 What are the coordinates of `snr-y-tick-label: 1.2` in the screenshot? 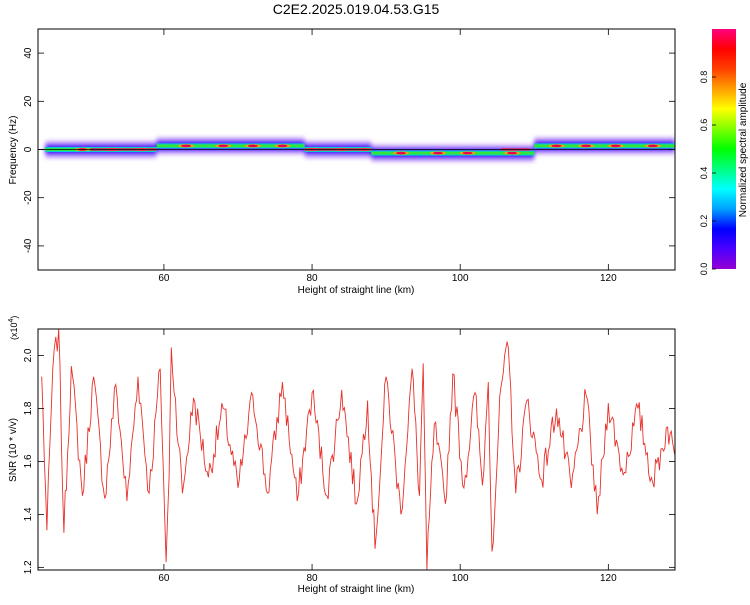 It's located at (28, 567).